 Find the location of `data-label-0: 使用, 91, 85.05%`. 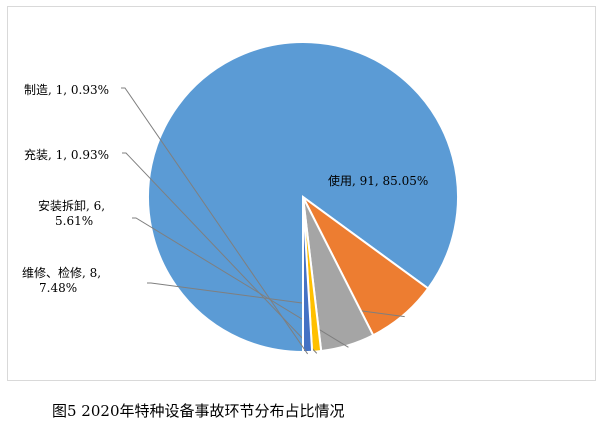

data-label-0: 使用, 91, 85.05% is located at coordinates (378, 180).